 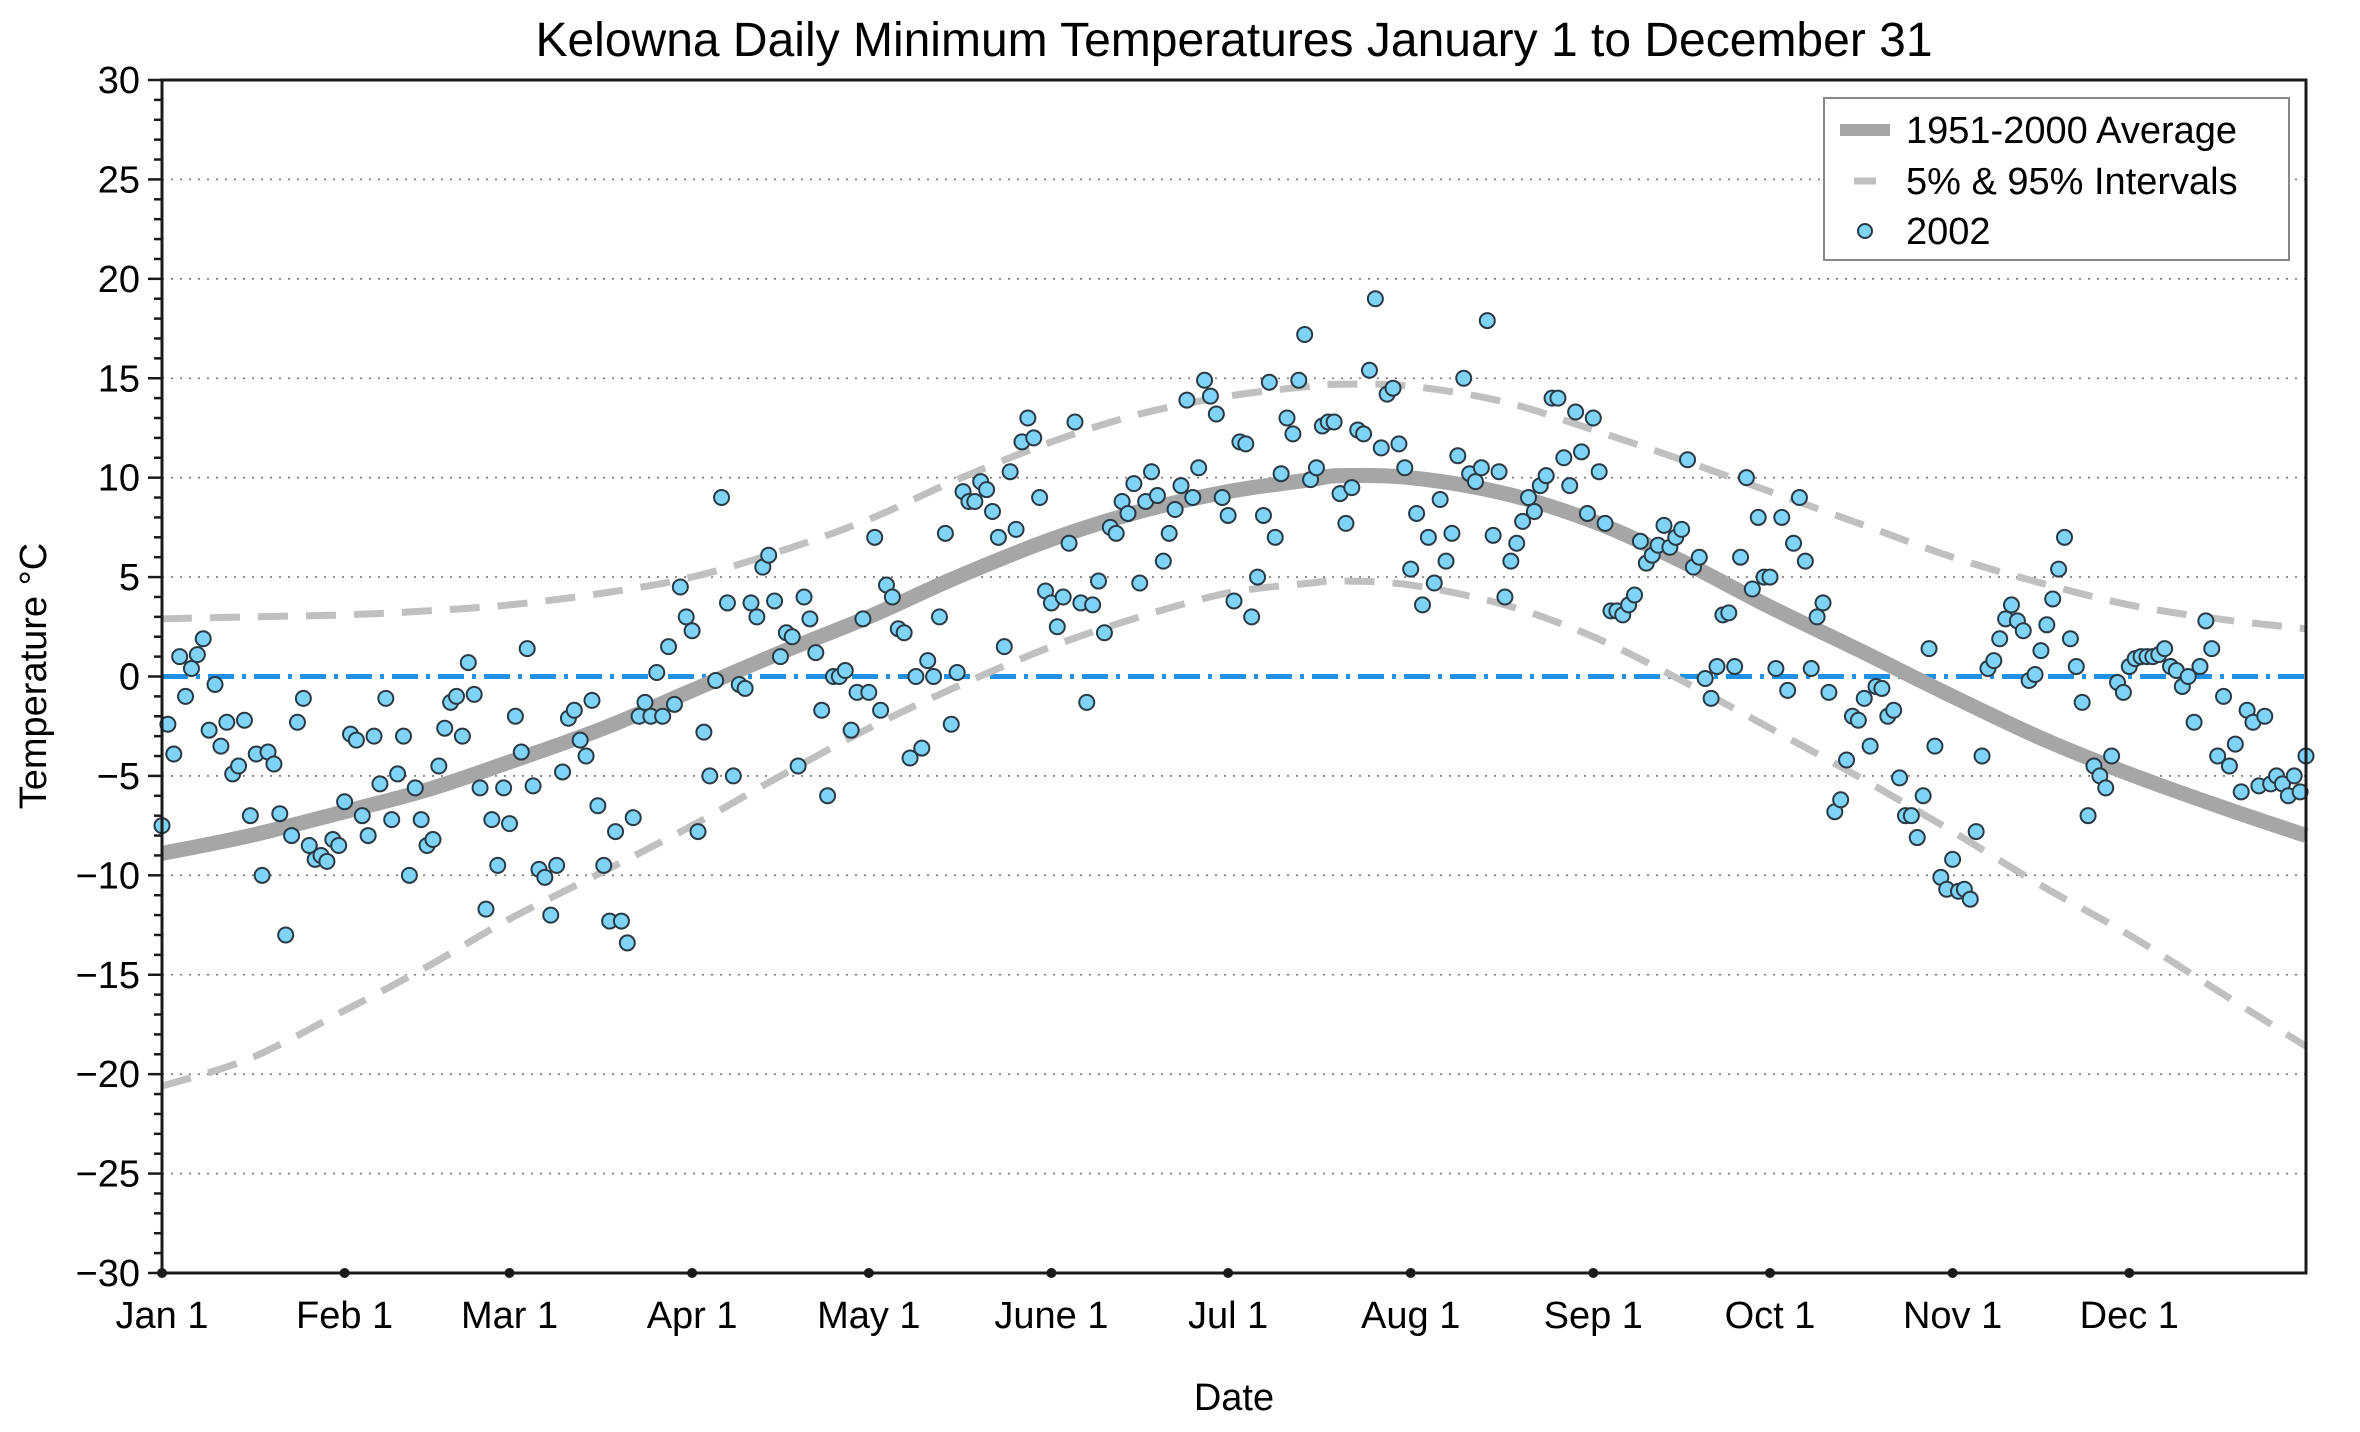 What do you see at coordinates (344, 1316) in the screenshot?
I see `x-tick-label: Feb 1` at bounding box center [344, 1316].